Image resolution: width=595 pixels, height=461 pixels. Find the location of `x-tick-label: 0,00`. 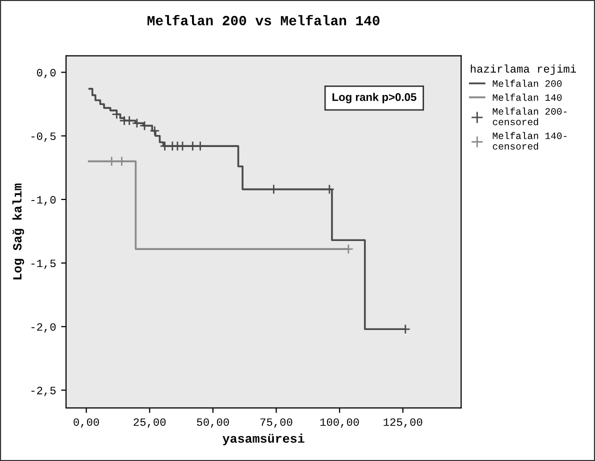

x-tick-label: 0,00 is located at coordinates (86, 423).